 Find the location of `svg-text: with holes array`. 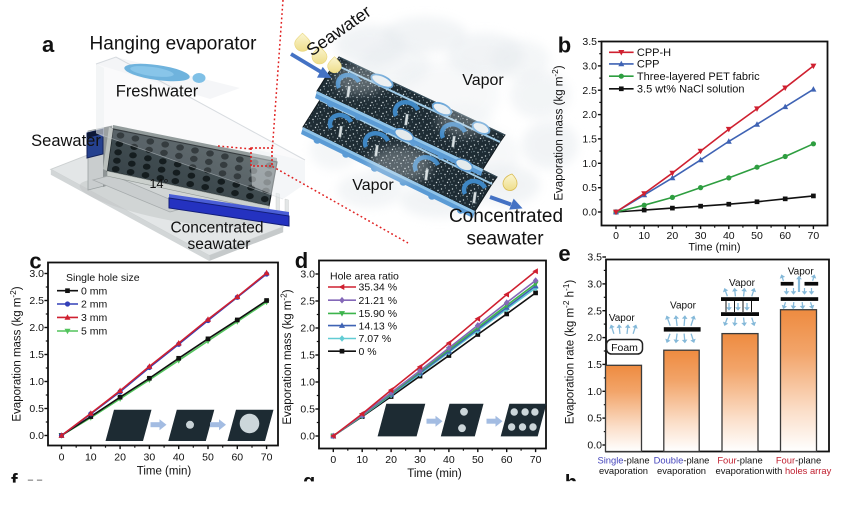

svg-text: with holes array is located at coordinates (798, 470).